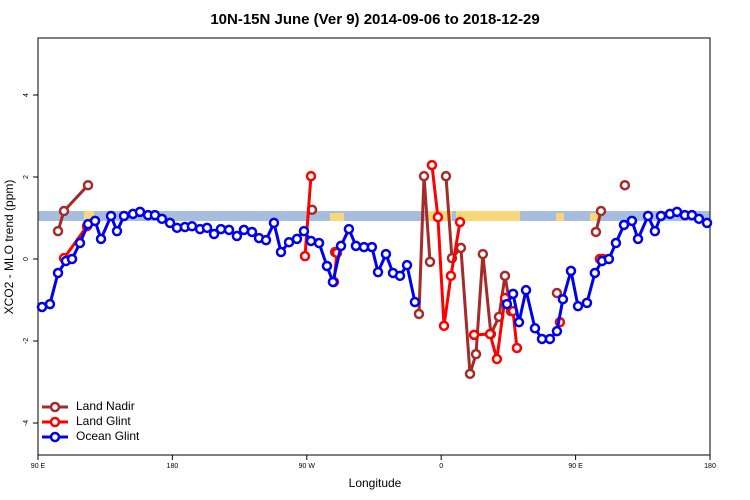 This screenshot has width=750, height=500. I want to click on ocean-strip, so click(374, 216).